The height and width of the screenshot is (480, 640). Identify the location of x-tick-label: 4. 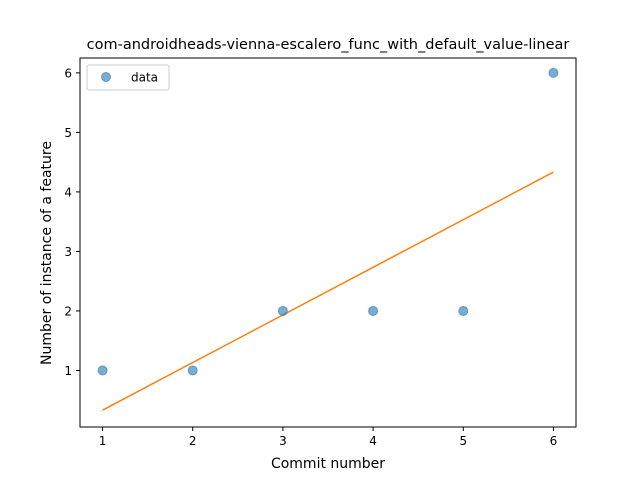
(373, 441).